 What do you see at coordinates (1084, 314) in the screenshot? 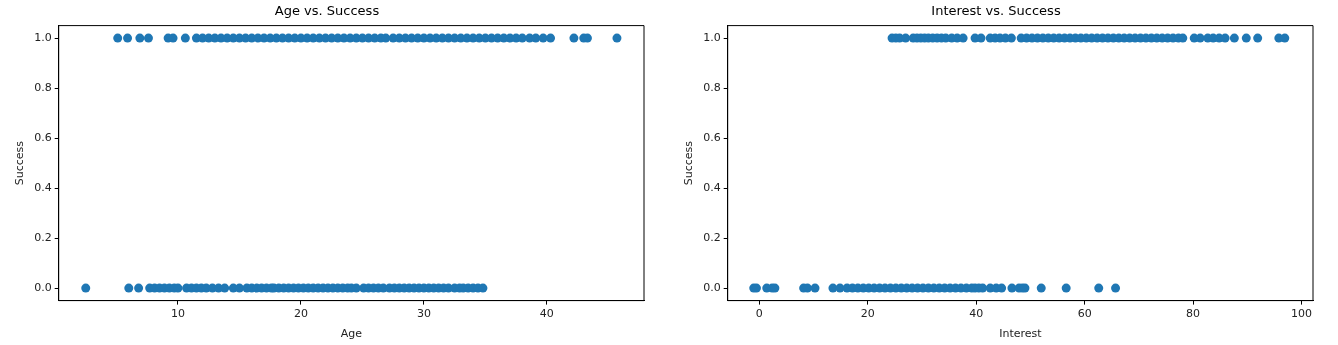
I see `x-tick-label: 60` at bounding box center [1084, 314].